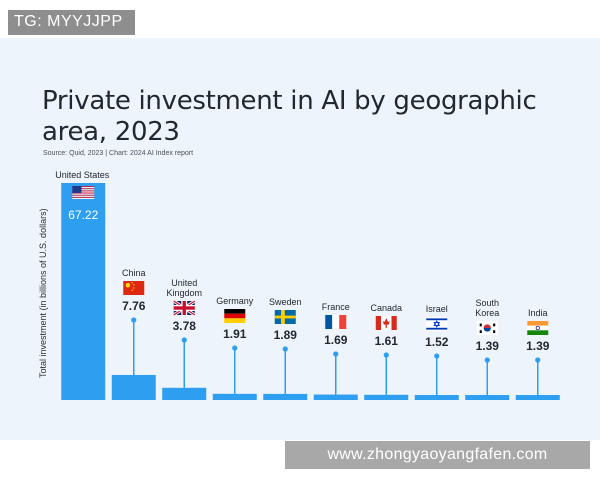 This screenshot has width=600, height=480. What do you see at coordinates (235, 301) in the screenshot?
I see `category-label-germany: Germany` at bounding box center [235, 301].